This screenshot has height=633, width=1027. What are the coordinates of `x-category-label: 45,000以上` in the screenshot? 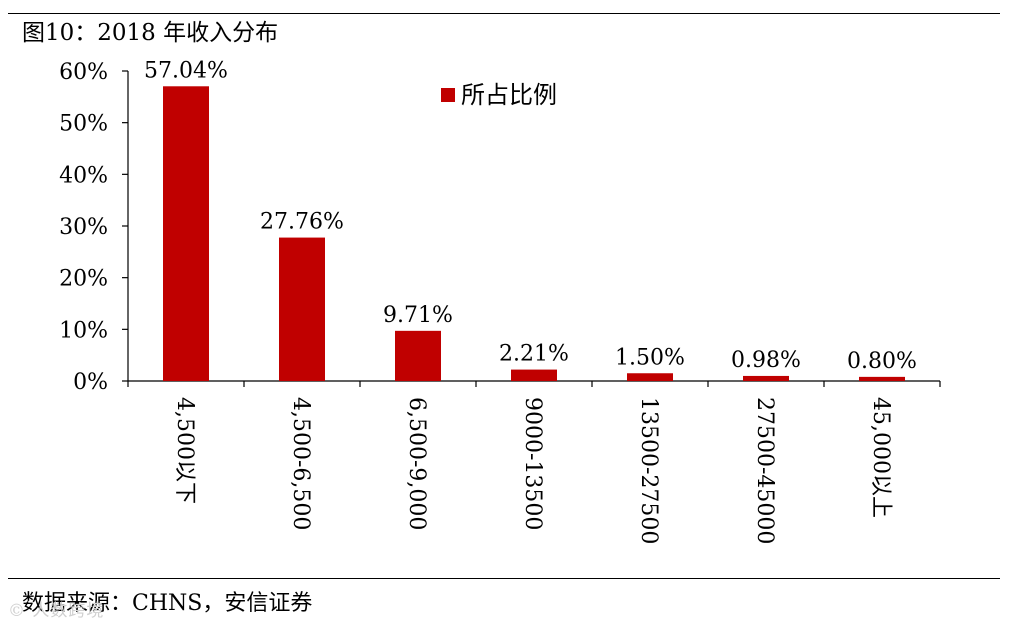 It's located at (880, 457).